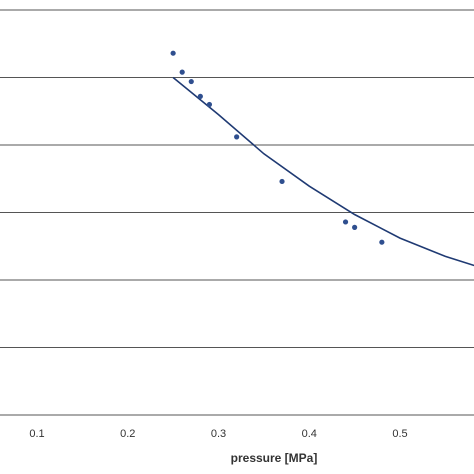 This screenshot has width=474, height=474. I want to click on x-tick-label-4: 0.4, so click(309, 434).